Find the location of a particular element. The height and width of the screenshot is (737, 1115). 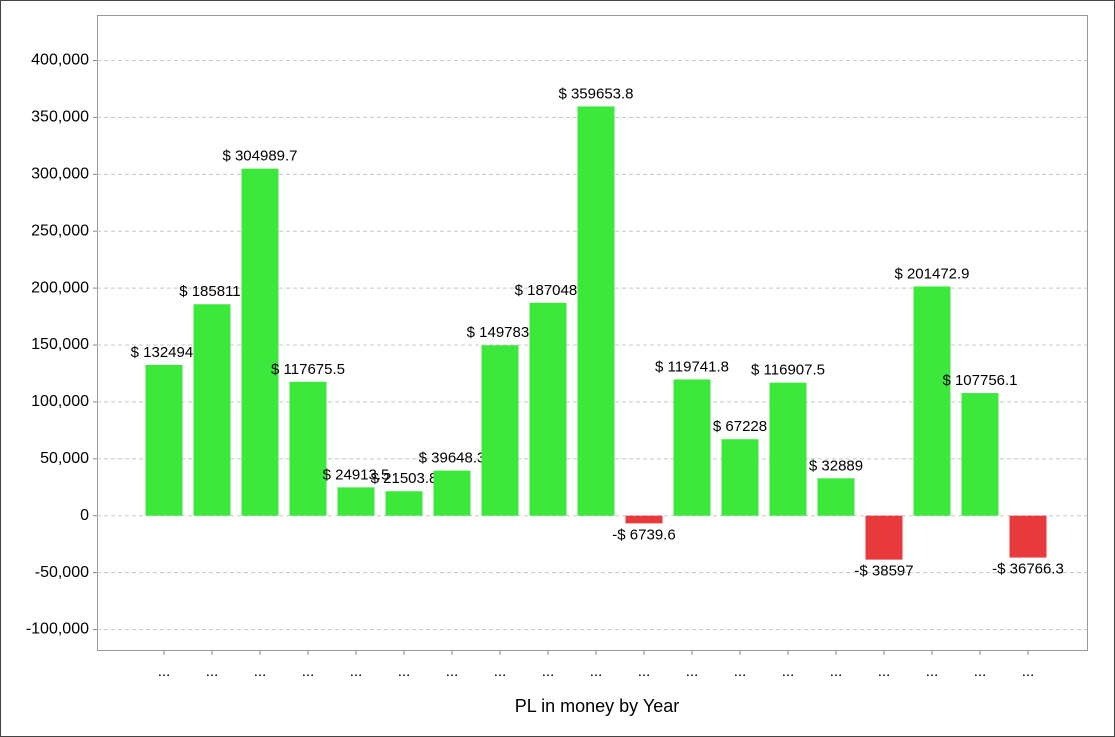

y-tick-label: 100,000 is located at coordinates (60, 401).